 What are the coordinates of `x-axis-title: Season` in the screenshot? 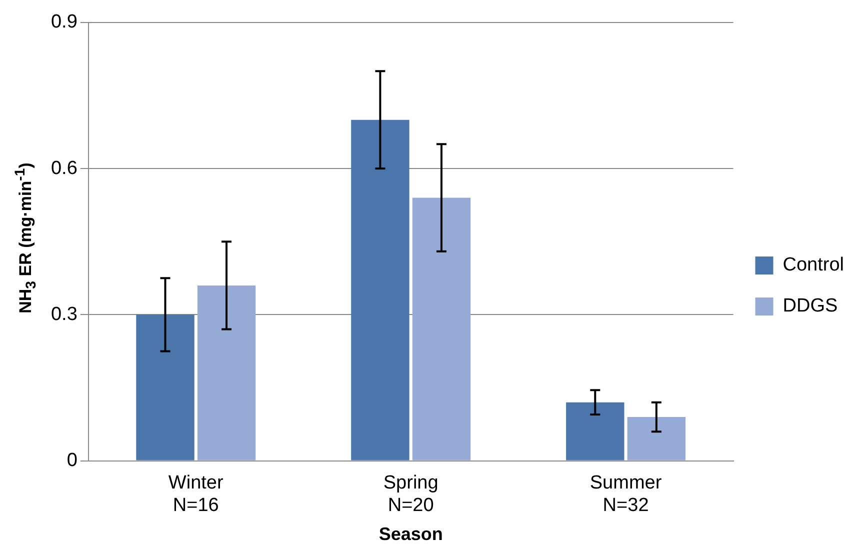 It's located at (410, 534).